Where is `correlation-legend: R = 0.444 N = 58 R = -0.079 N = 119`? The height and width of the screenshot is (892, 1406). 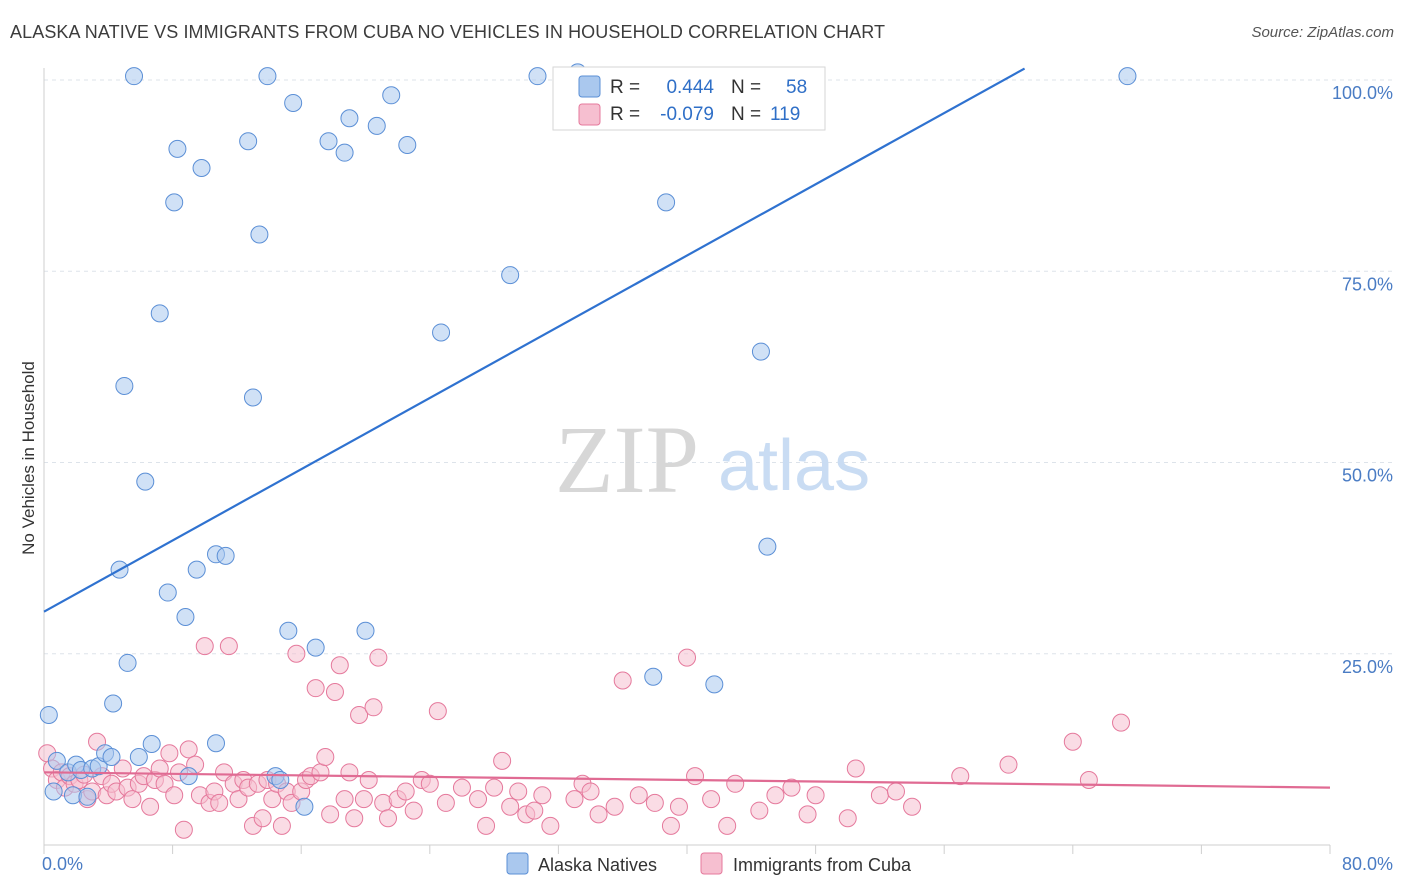 correlation-legend: R = 0.444 N = 58 R = -0.079 N = 119 is located at coordinates (689, 98).